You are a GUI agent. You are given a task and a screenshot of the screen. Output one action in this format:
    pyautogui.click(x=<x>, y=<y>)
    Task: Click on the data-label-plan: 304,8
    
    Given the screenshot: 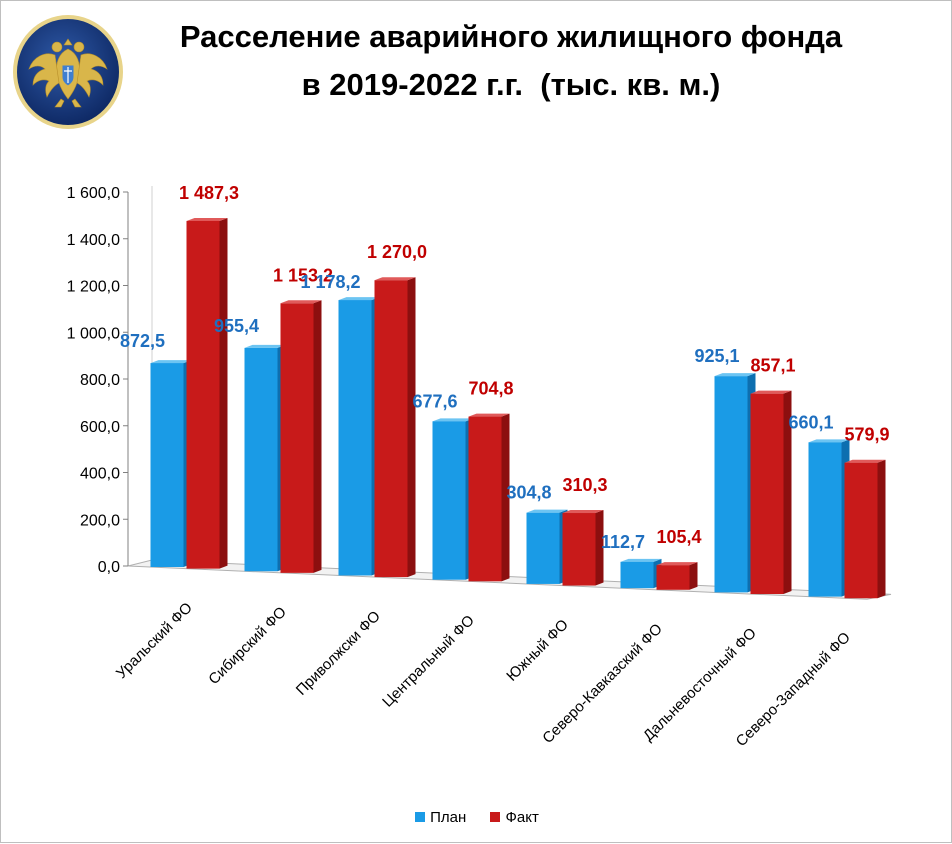 What is the action you would take?
    pyautogui.click(x=528, y=493)
    